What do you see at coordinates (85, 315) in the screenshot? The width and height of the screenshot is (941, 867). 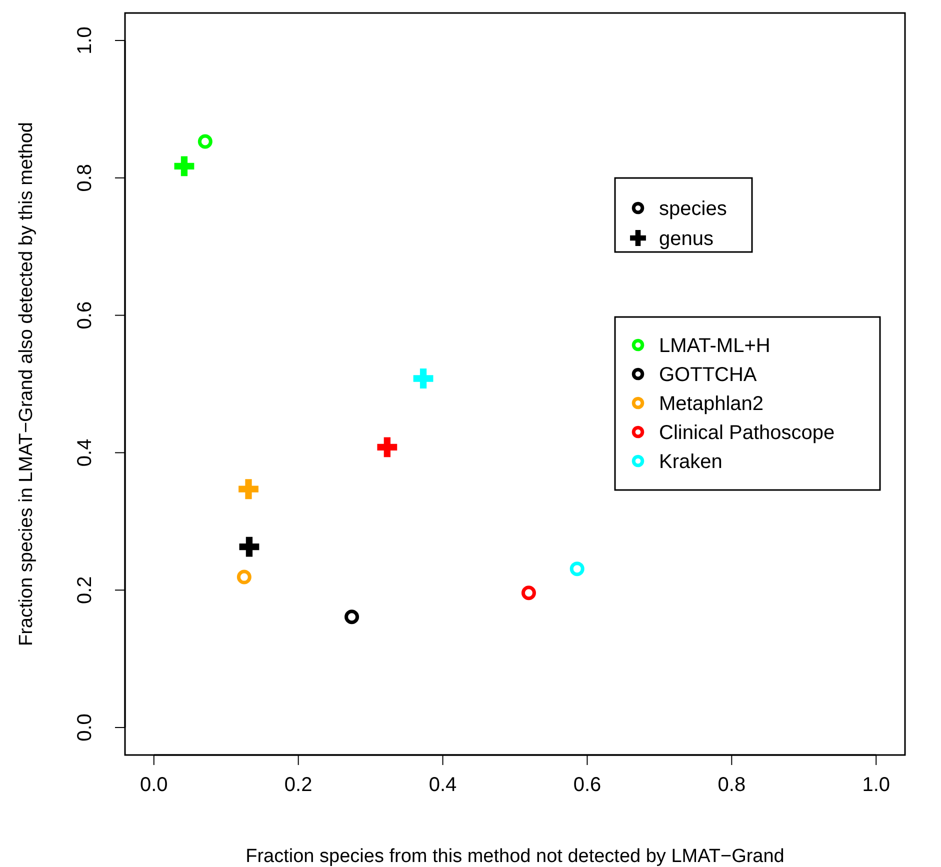 I see `y-tick-label: 0.6` at bounding box center [85, 315].